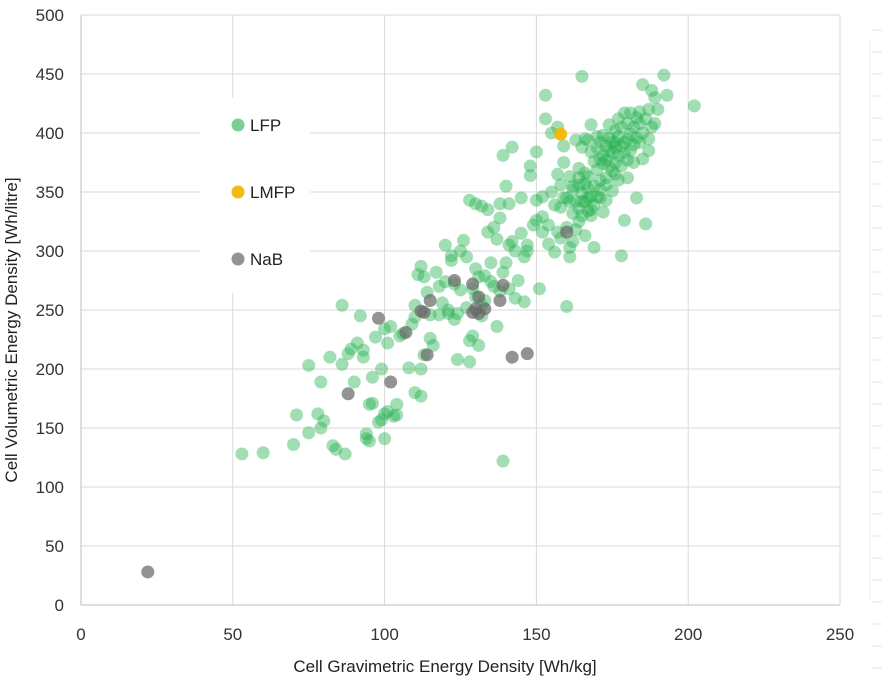 Image resolution: width=890 pixels, height=688 pixels. Describe the element at coordinates (384, 634) in the screenshot. I see `x-tick-label: 100` at that location.